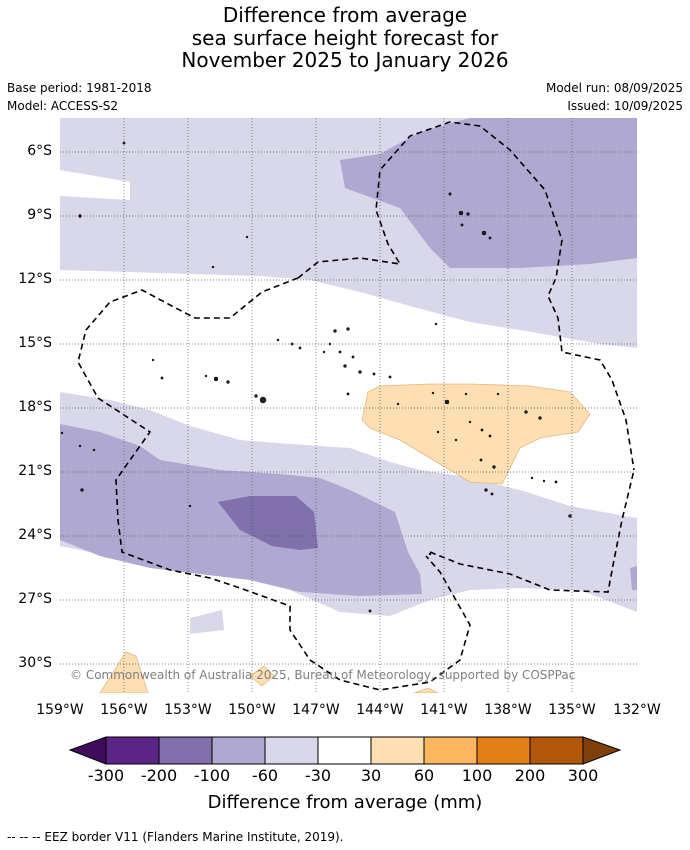 This screenshot has width=690, height=850. I want to click on anomaly-region-plus30-sw, so click(124, 672).